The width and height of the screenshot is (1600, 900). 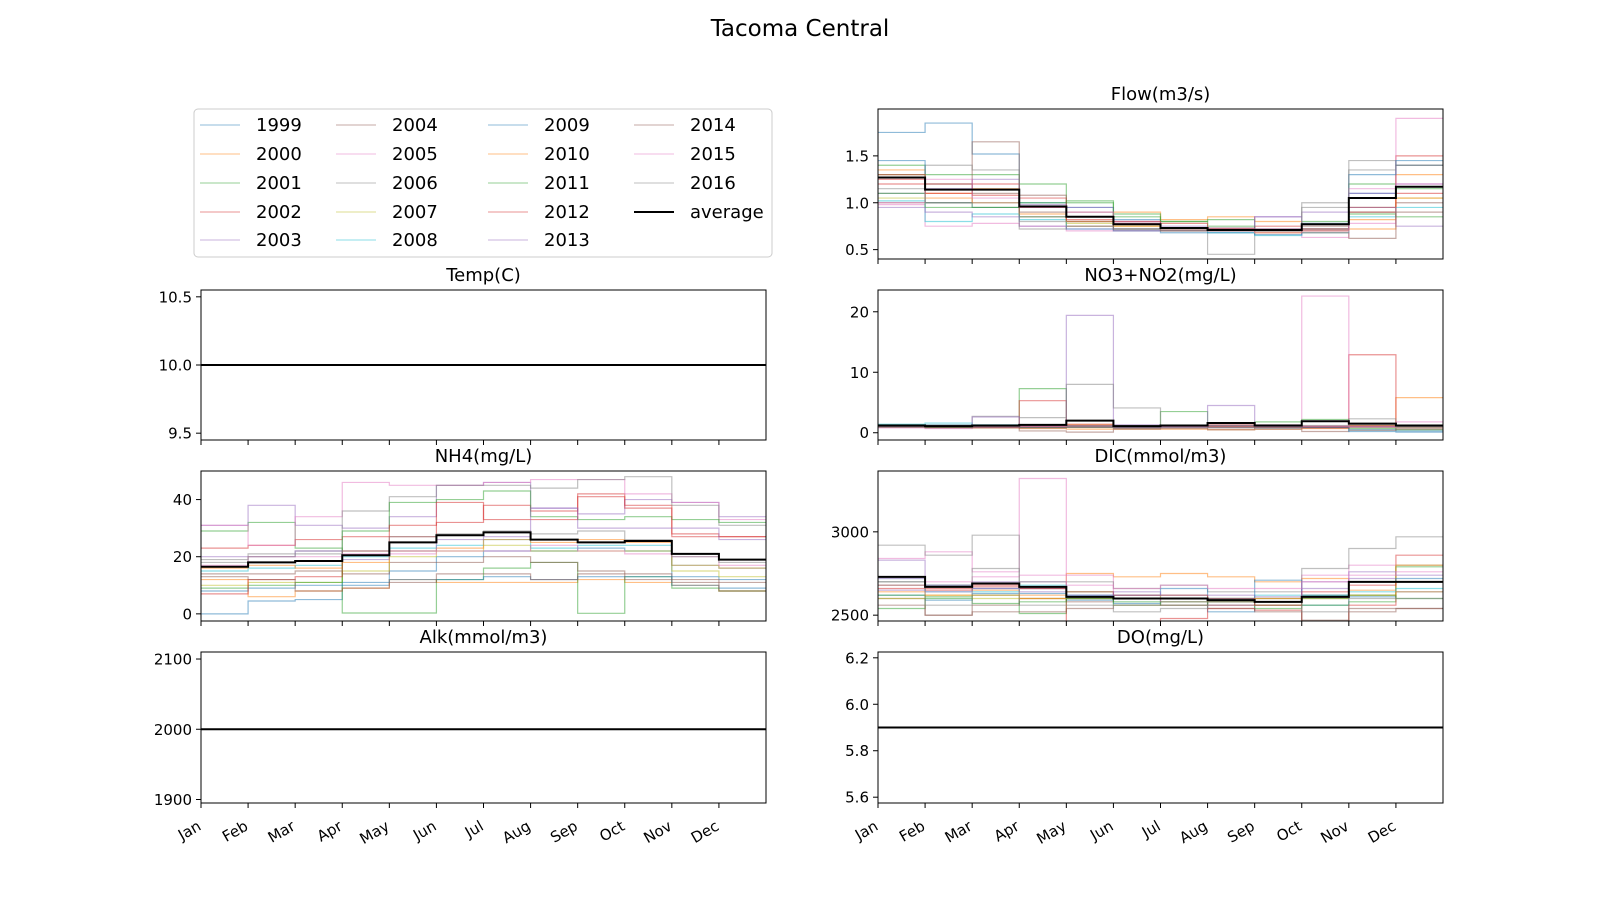 I want to click on y-tick-label: 2500, so click(x=850, y=616).